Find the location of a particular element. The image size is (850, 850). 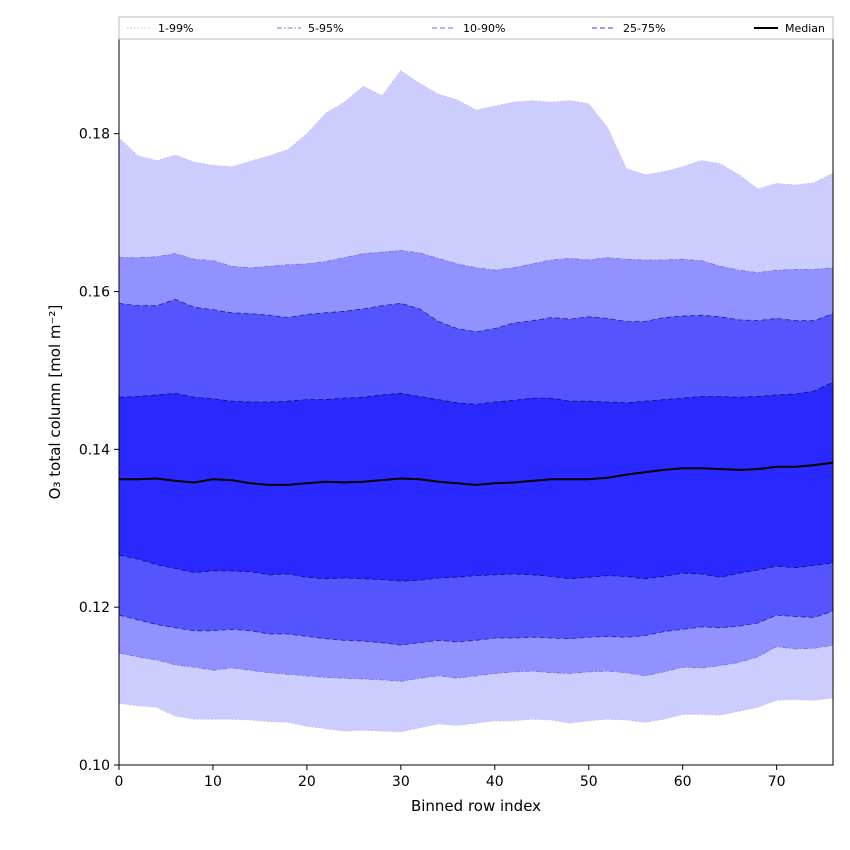

band-25-75pct-lower-edge is located at coordinates (476, 568).